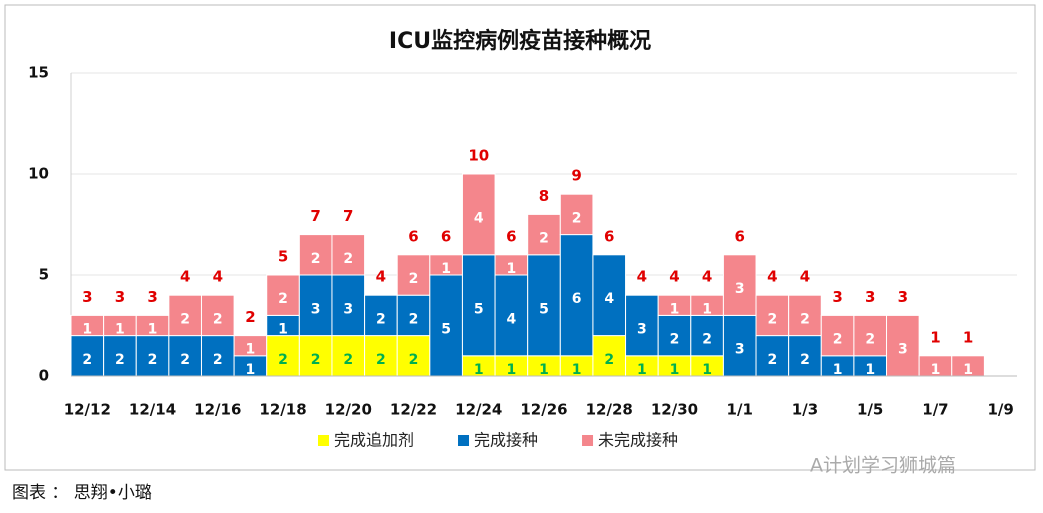  I want to click on x-tick-label: 12/28, so click(609, 410).